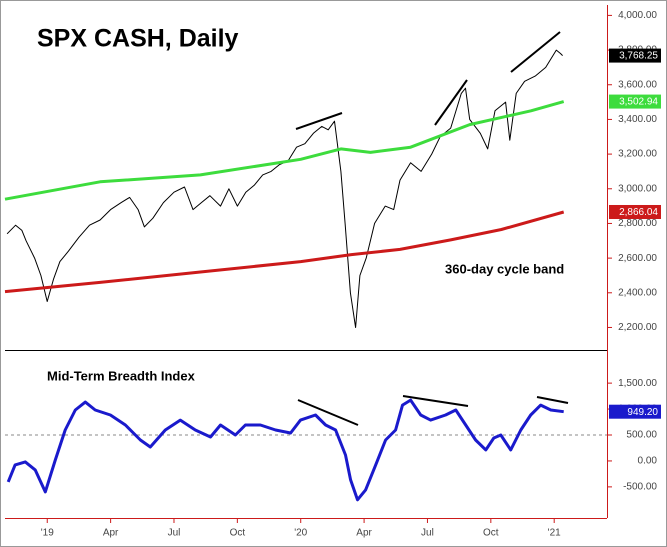 The width and height of the screenshot is (667, 547). Describe the element at coordinates (504, 268) in the screenshot. I see `annotation: 360-day cycle band` at that location.